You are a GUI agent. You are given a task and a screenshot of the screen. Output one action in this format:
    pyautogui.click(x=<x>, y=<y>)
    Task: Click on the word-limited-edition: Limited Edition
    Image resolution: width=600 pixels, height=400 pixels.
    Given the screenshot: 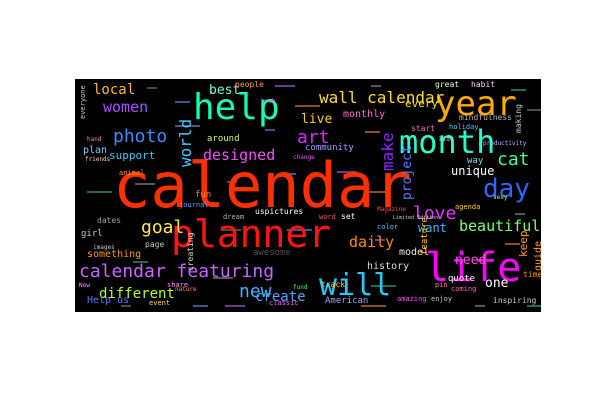 What is the action you would take?
    pyautogui.click(x=415, y=218)
    